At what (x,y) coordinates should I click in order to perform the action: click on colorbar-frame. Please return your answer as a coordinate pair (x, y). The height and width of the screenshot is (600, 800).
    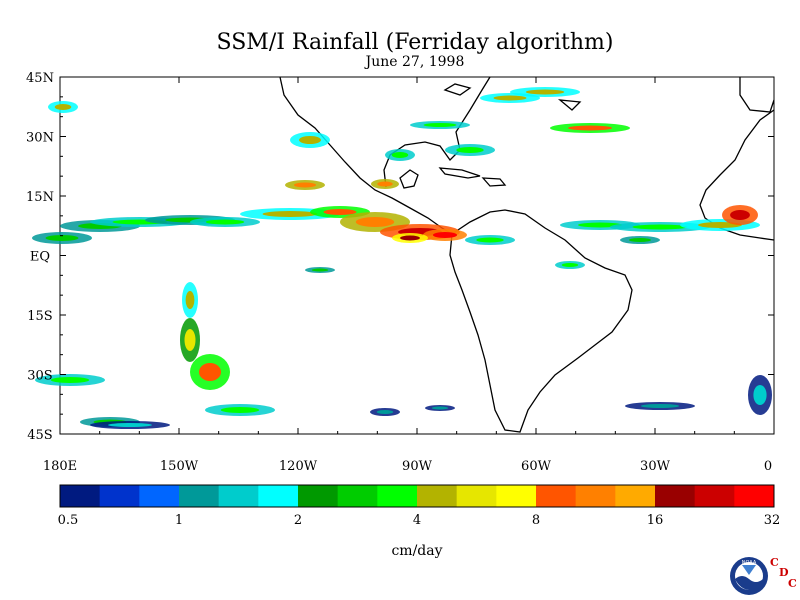
    Looking at the image, I should click on (417, 496).